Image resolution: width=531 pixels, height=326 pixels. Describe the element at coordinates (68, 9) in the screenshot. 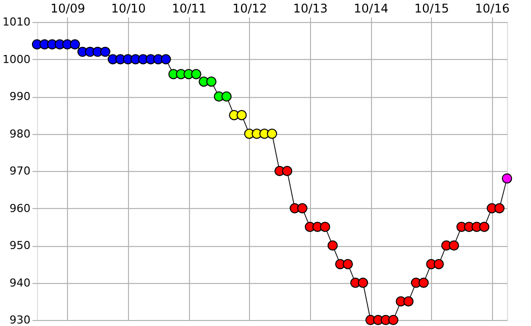

I see `x-tick-label: 10/09` at that location.